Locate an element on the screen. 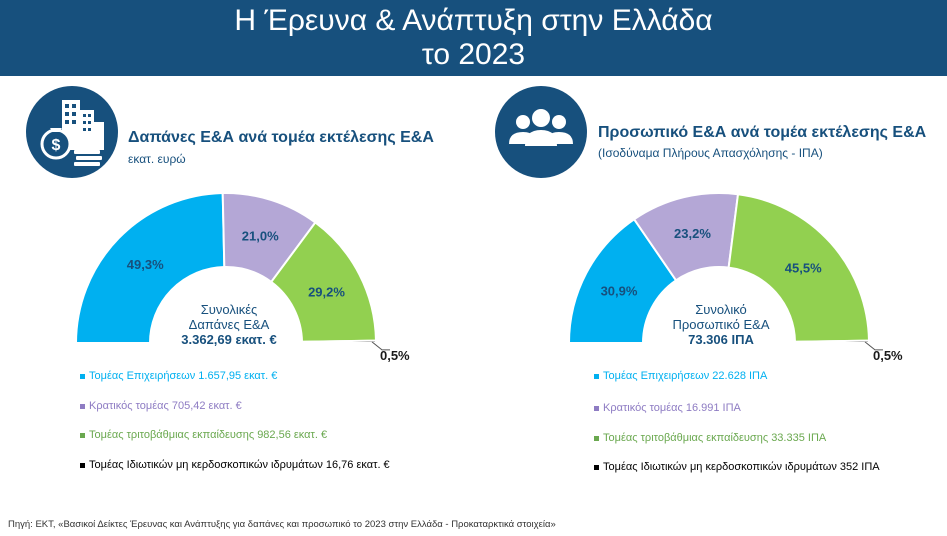 The image size is (947, 536). left-center-line1: Συνολικές is located at coordinates (229, 309).